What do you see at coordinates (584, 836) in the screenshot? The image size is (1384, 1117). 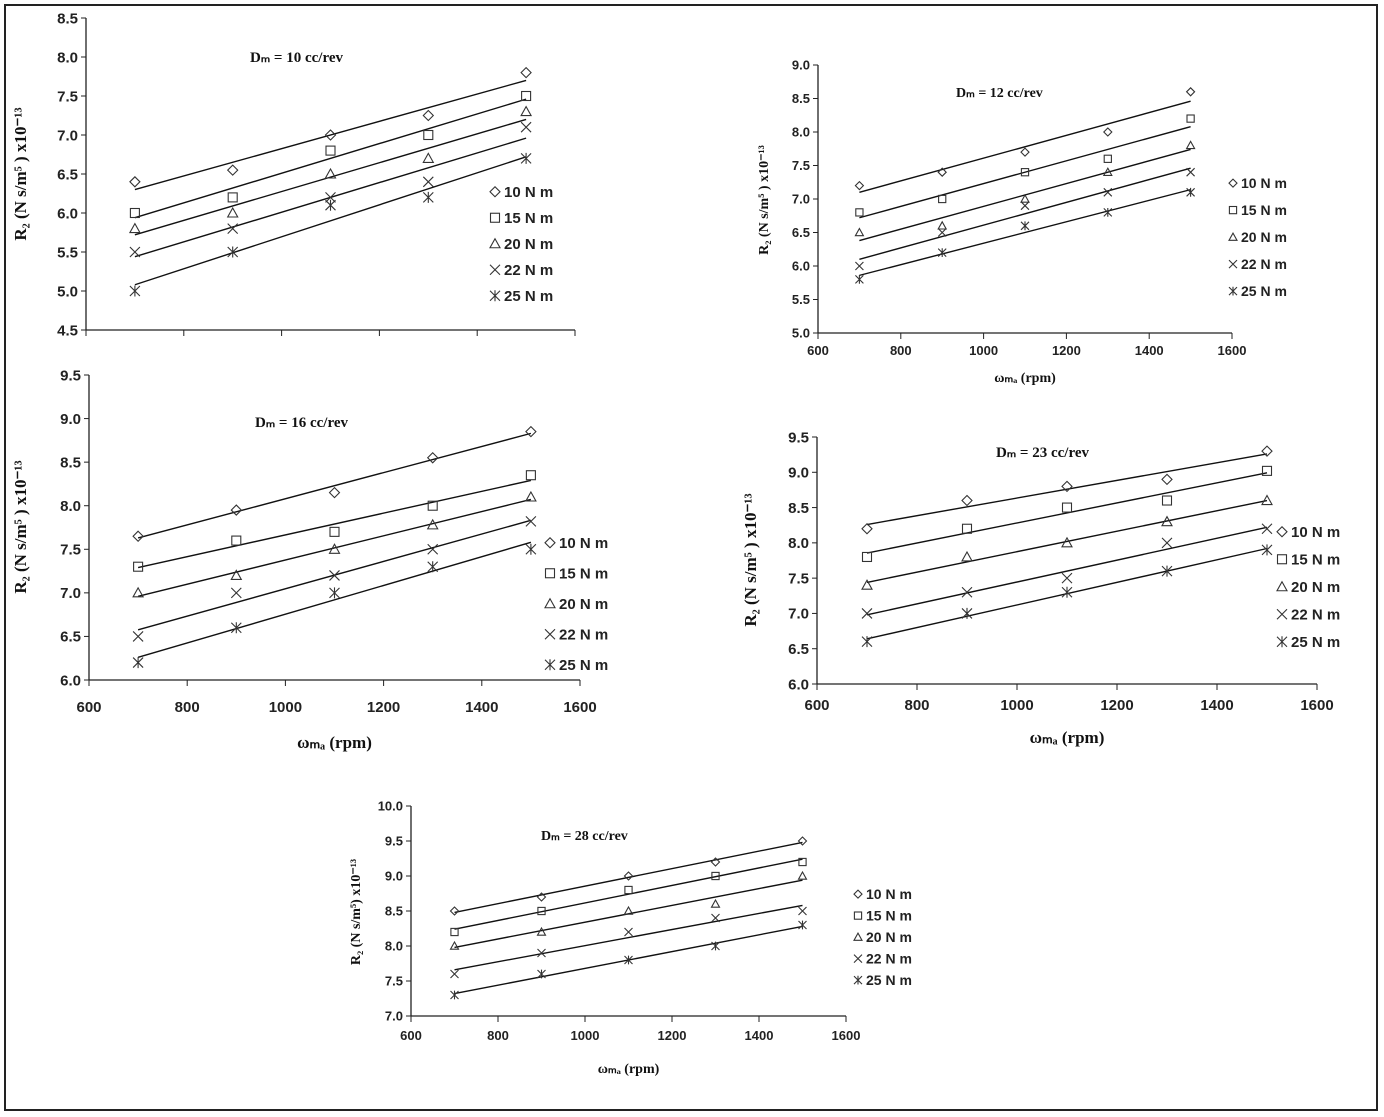 I see `chart-title: Dₘ = 28 cc/rev` at bounding box center [584, 836].